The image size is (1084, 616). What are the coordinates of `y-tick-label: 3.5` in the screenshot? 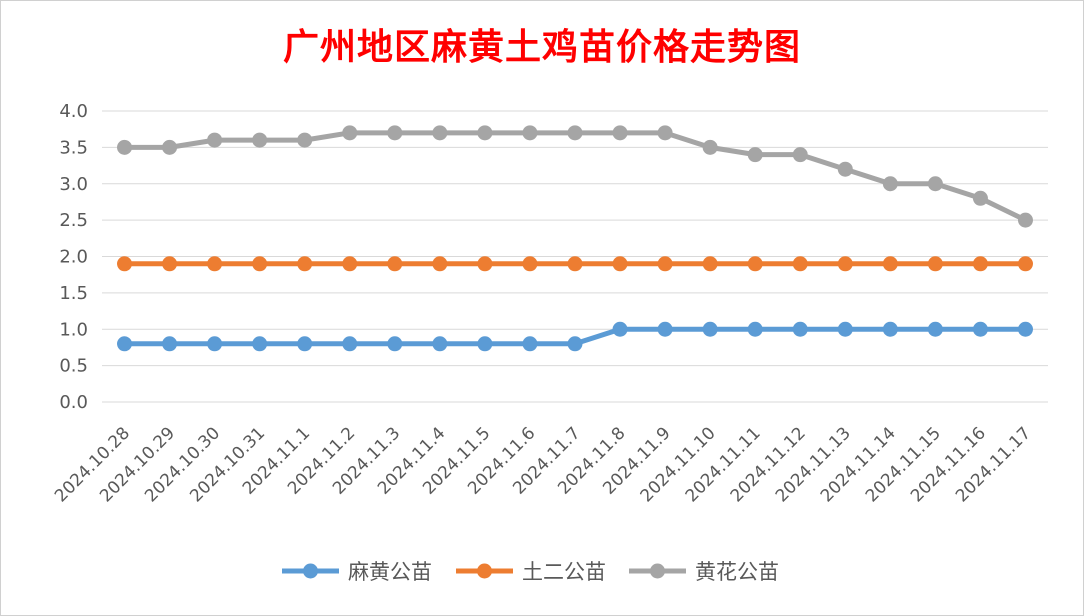 It's located at (73, 147).